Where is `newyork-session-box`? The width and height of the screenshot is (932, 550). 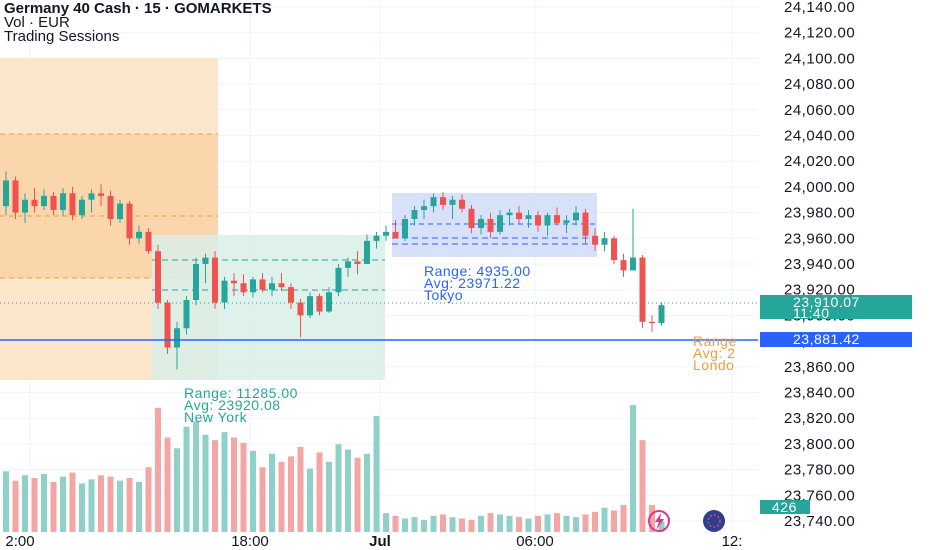 newyork-session-box is located at coordinates (268, 307).